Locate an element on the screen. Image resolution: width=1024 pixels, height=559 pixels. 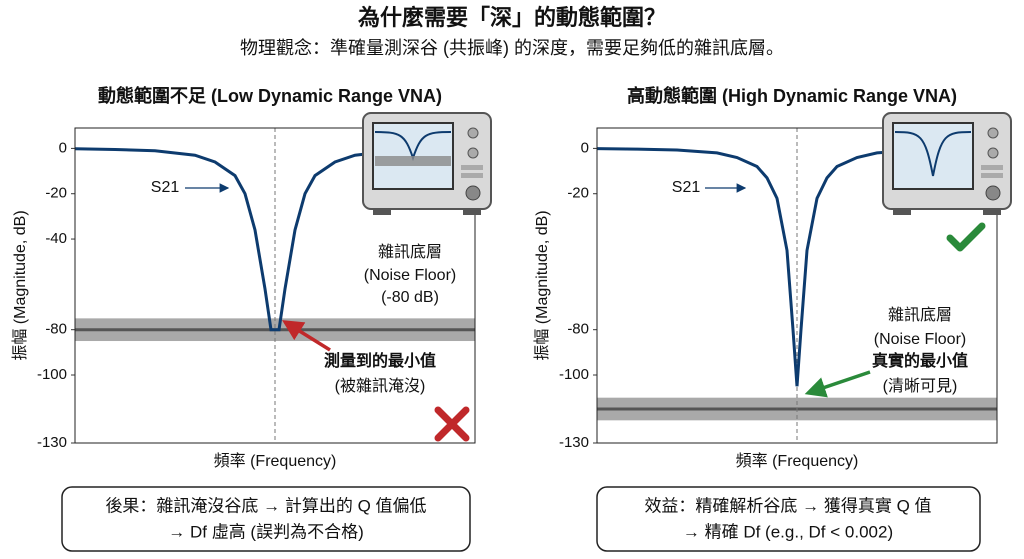
icon-noise is located at coordinates (413, 161).